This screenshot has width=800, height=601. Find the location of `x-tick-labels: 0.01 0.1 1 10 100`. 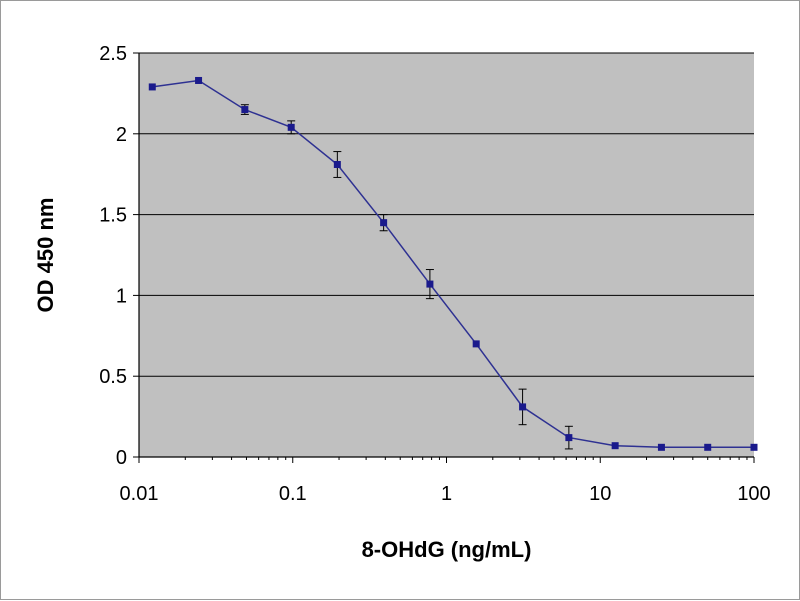

x-tick-labels: 0.01 0.1 1 10 100 is located at coordinates (445, 494).